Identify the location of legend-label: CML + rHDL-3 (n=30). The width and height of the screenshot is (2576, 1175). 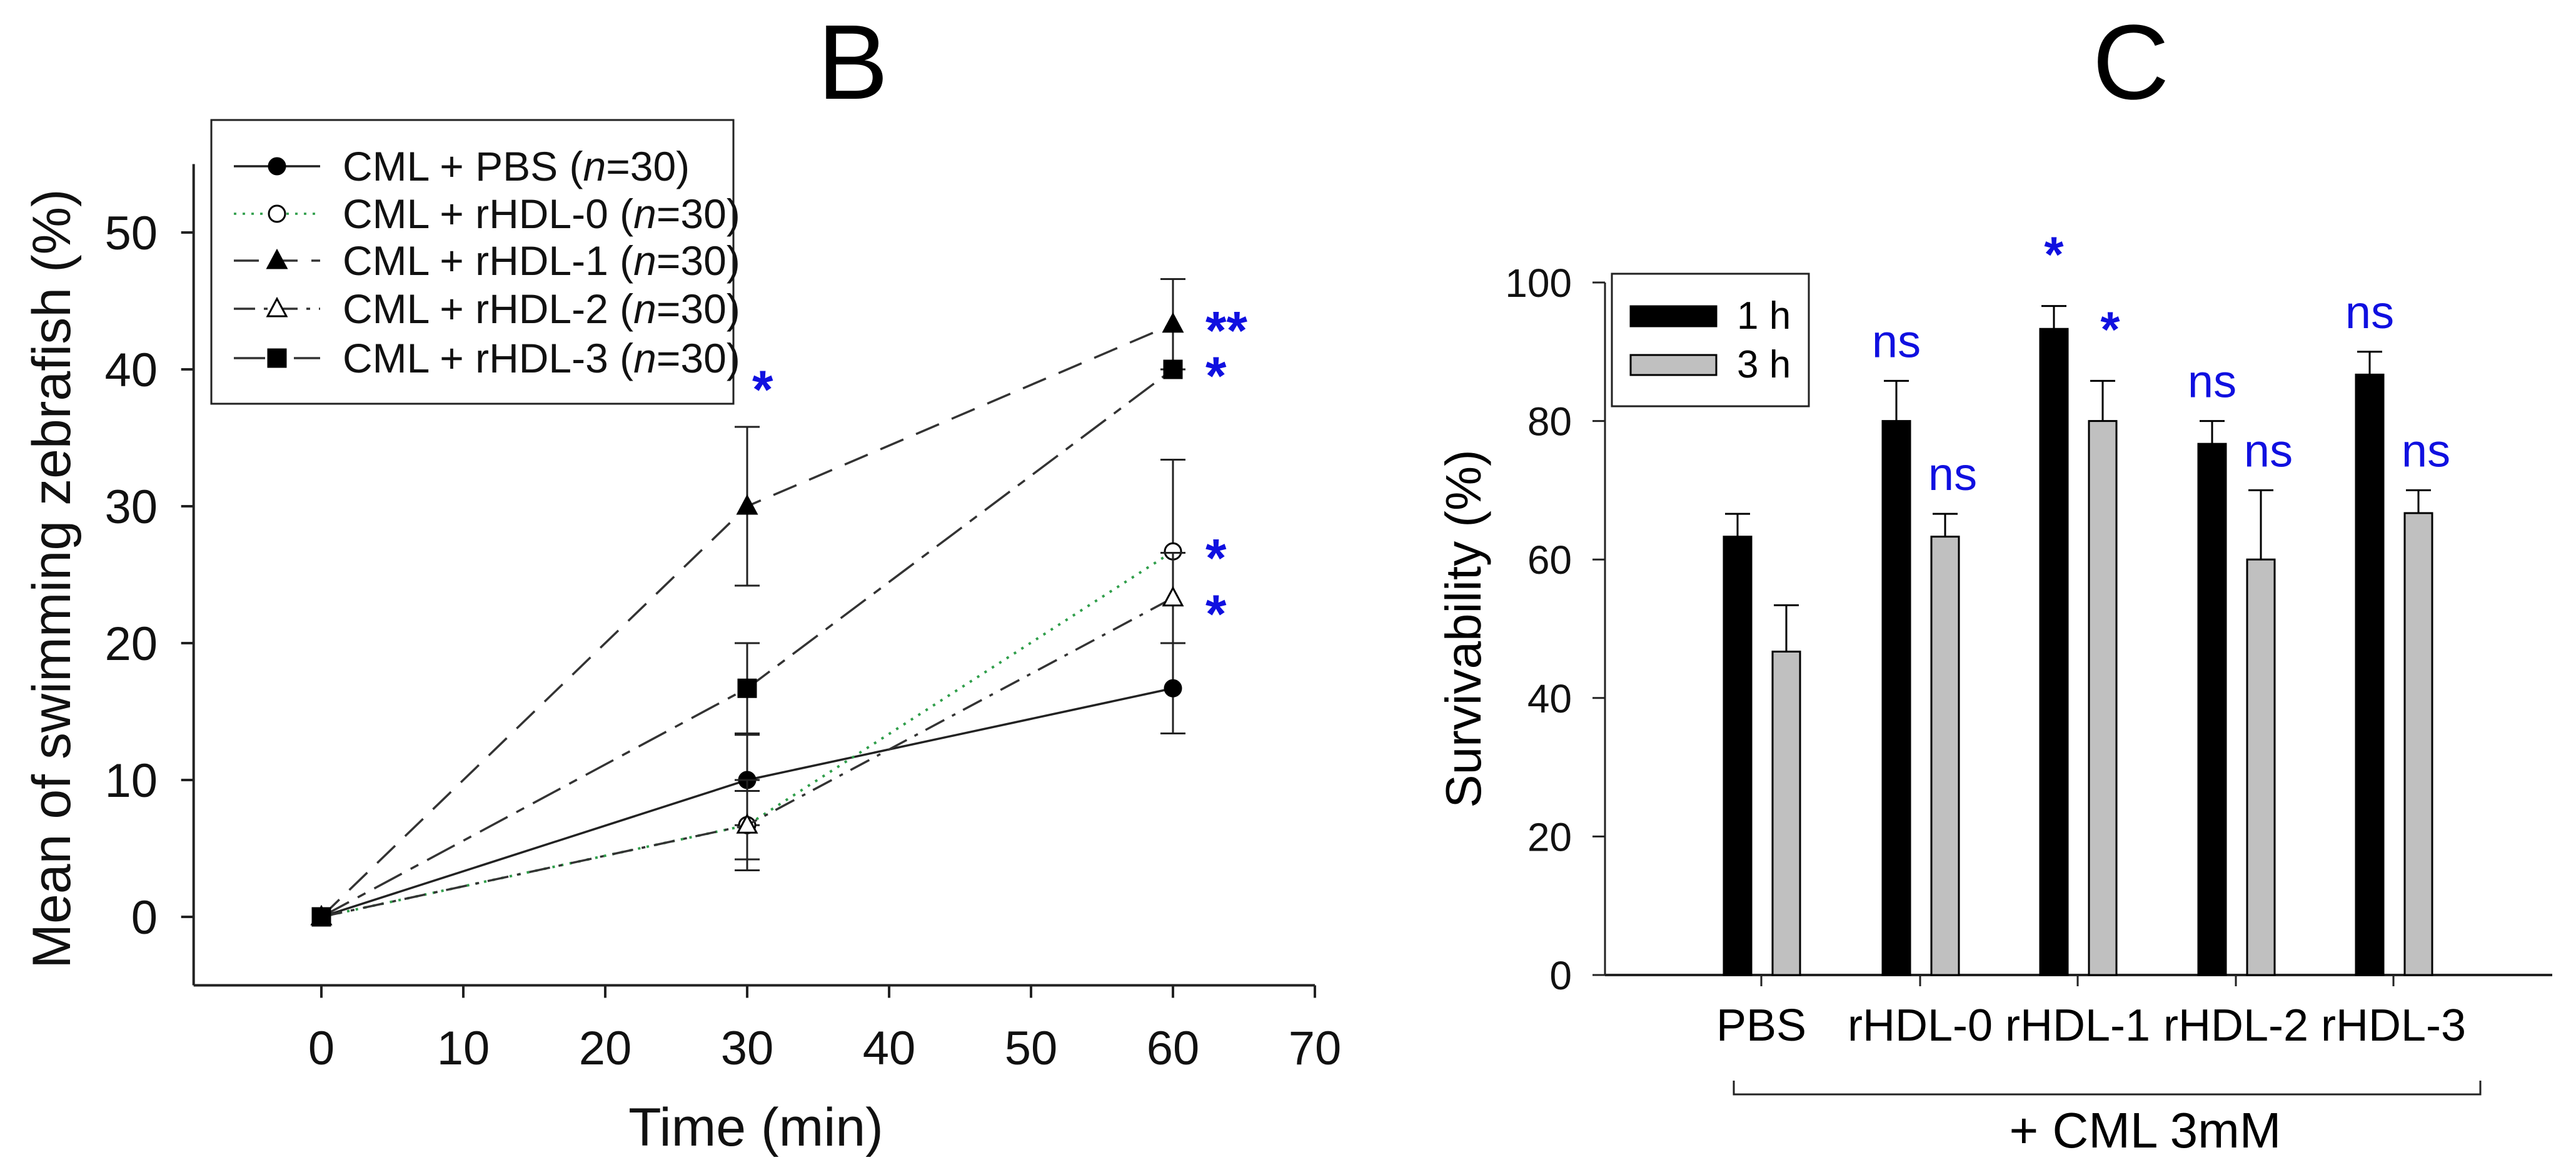
(541, 358).